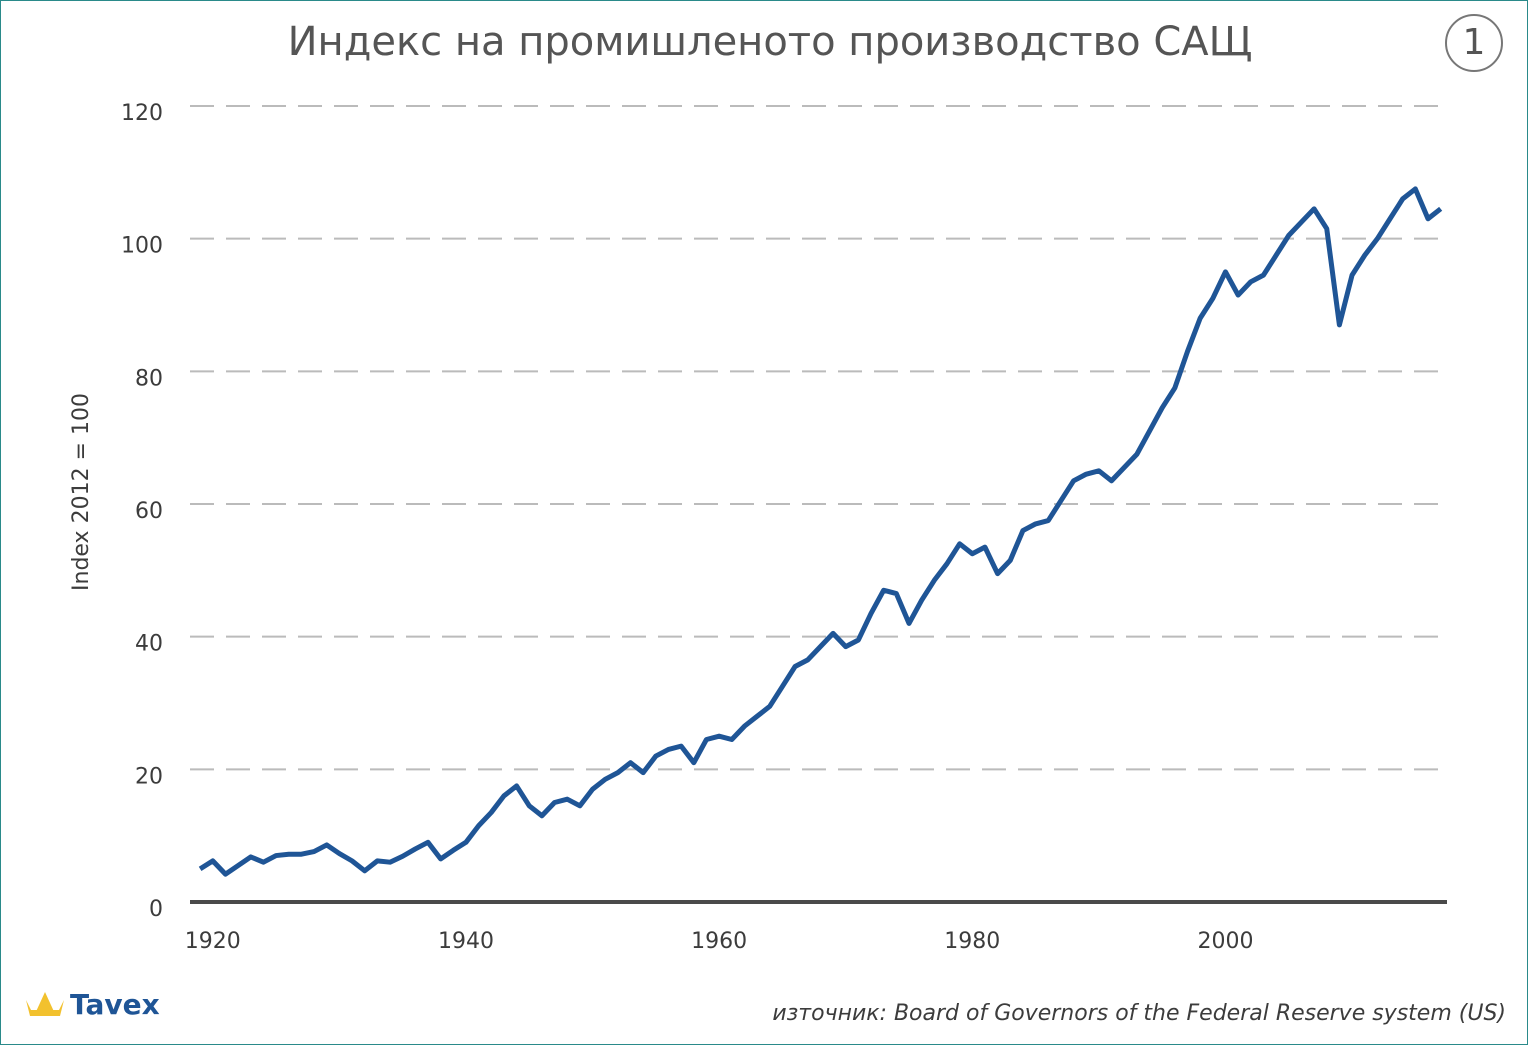  I want to click on y-tick-label: 100, so click(142, 246).